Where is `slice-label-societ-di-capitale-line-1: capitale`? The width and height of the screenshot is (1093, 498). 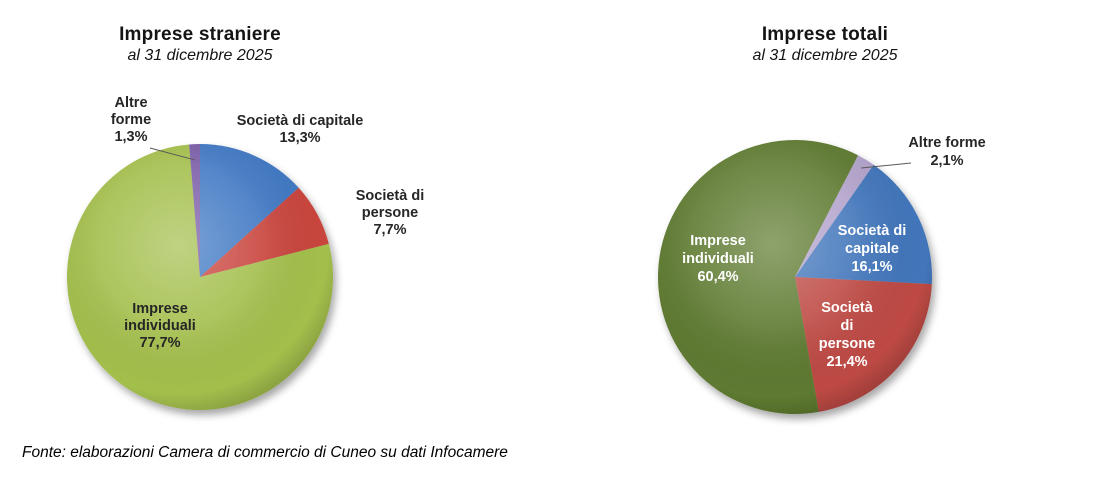 slice-label-societ-di-capitale-line-1: capitale is located at coordinates (872, 249).